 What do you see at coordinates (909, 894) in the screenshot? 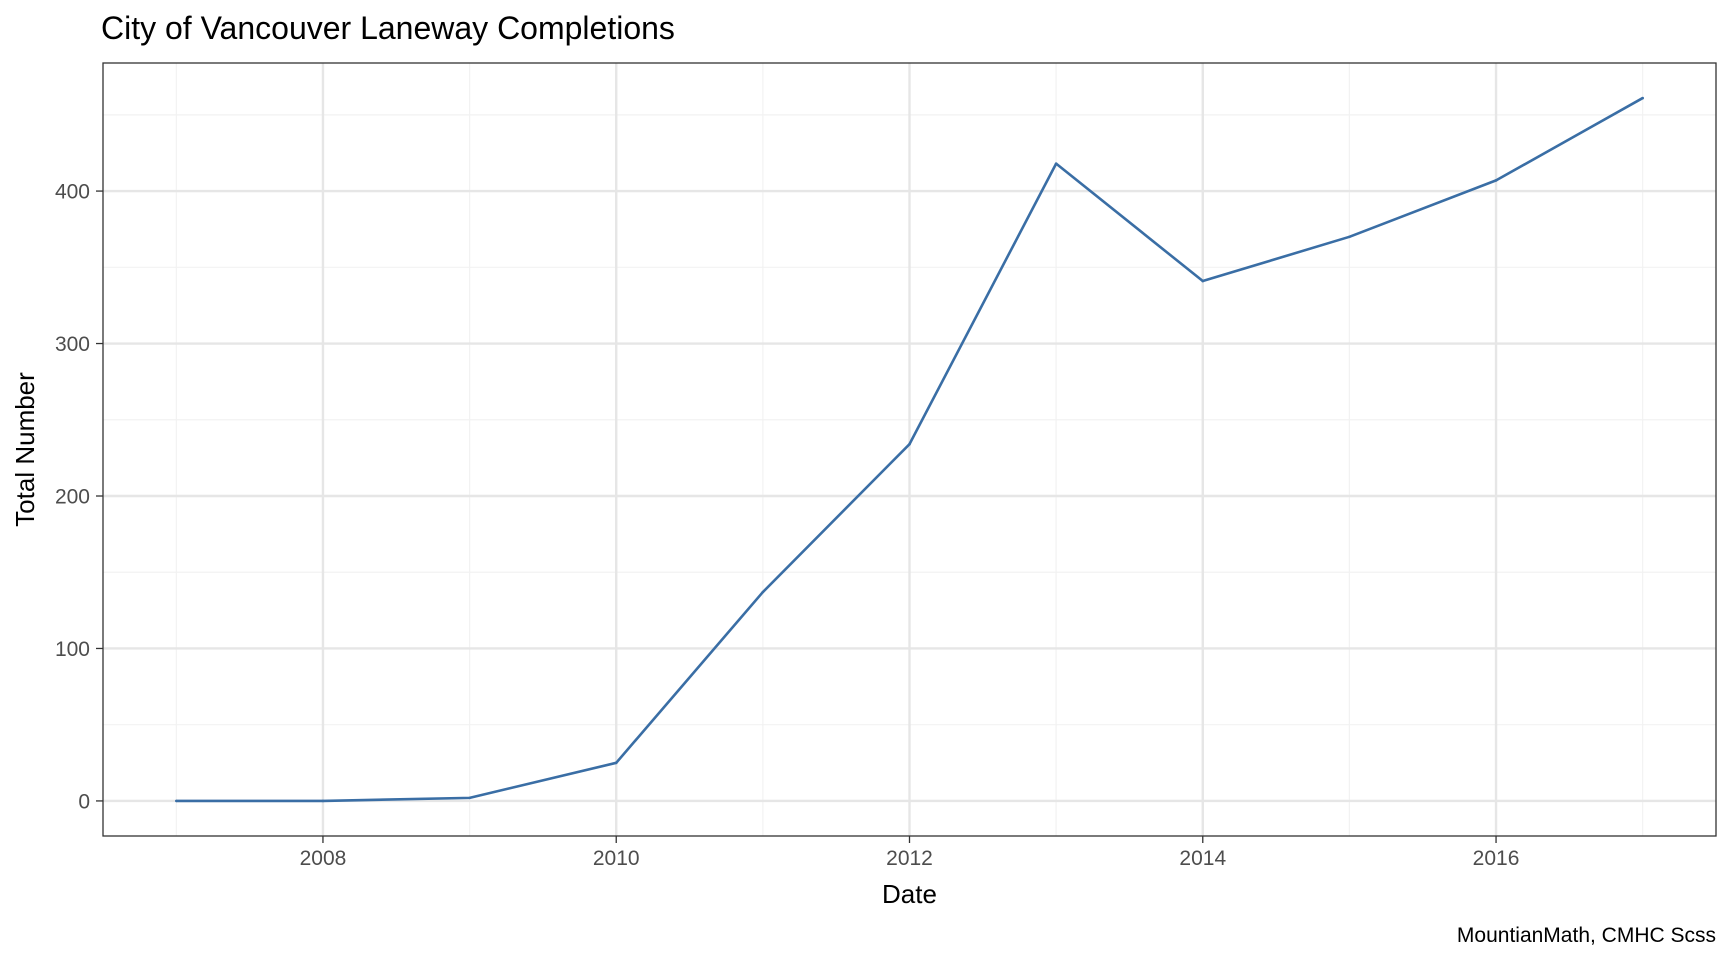
I see `x-axis-title: Date` at bounding box center [909, 894].